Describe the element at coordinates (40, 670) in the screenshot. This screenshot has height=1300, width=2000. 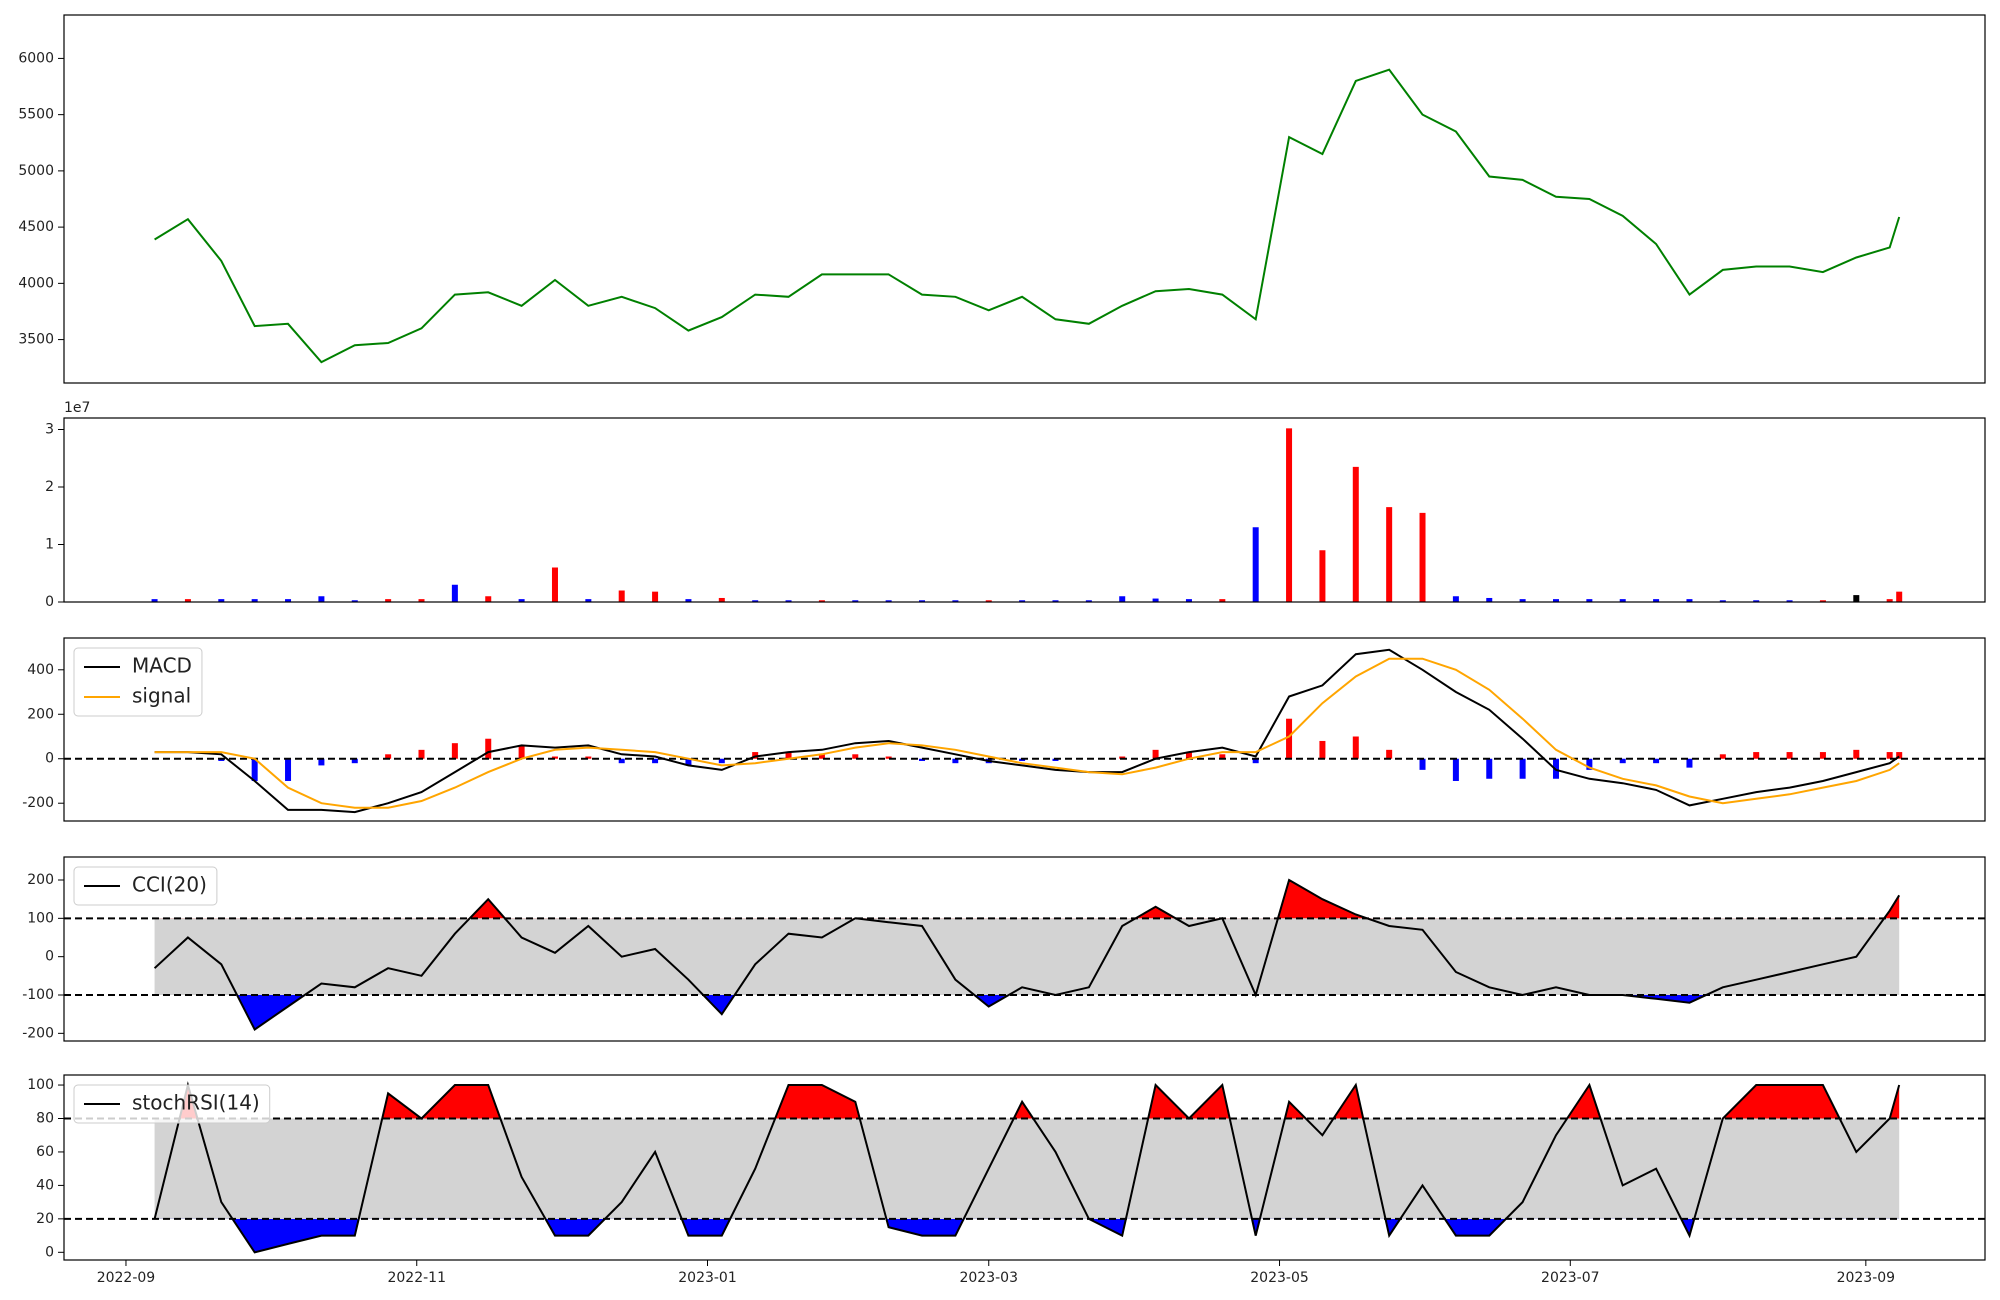
I see `y-tick-label: 400` at that location.